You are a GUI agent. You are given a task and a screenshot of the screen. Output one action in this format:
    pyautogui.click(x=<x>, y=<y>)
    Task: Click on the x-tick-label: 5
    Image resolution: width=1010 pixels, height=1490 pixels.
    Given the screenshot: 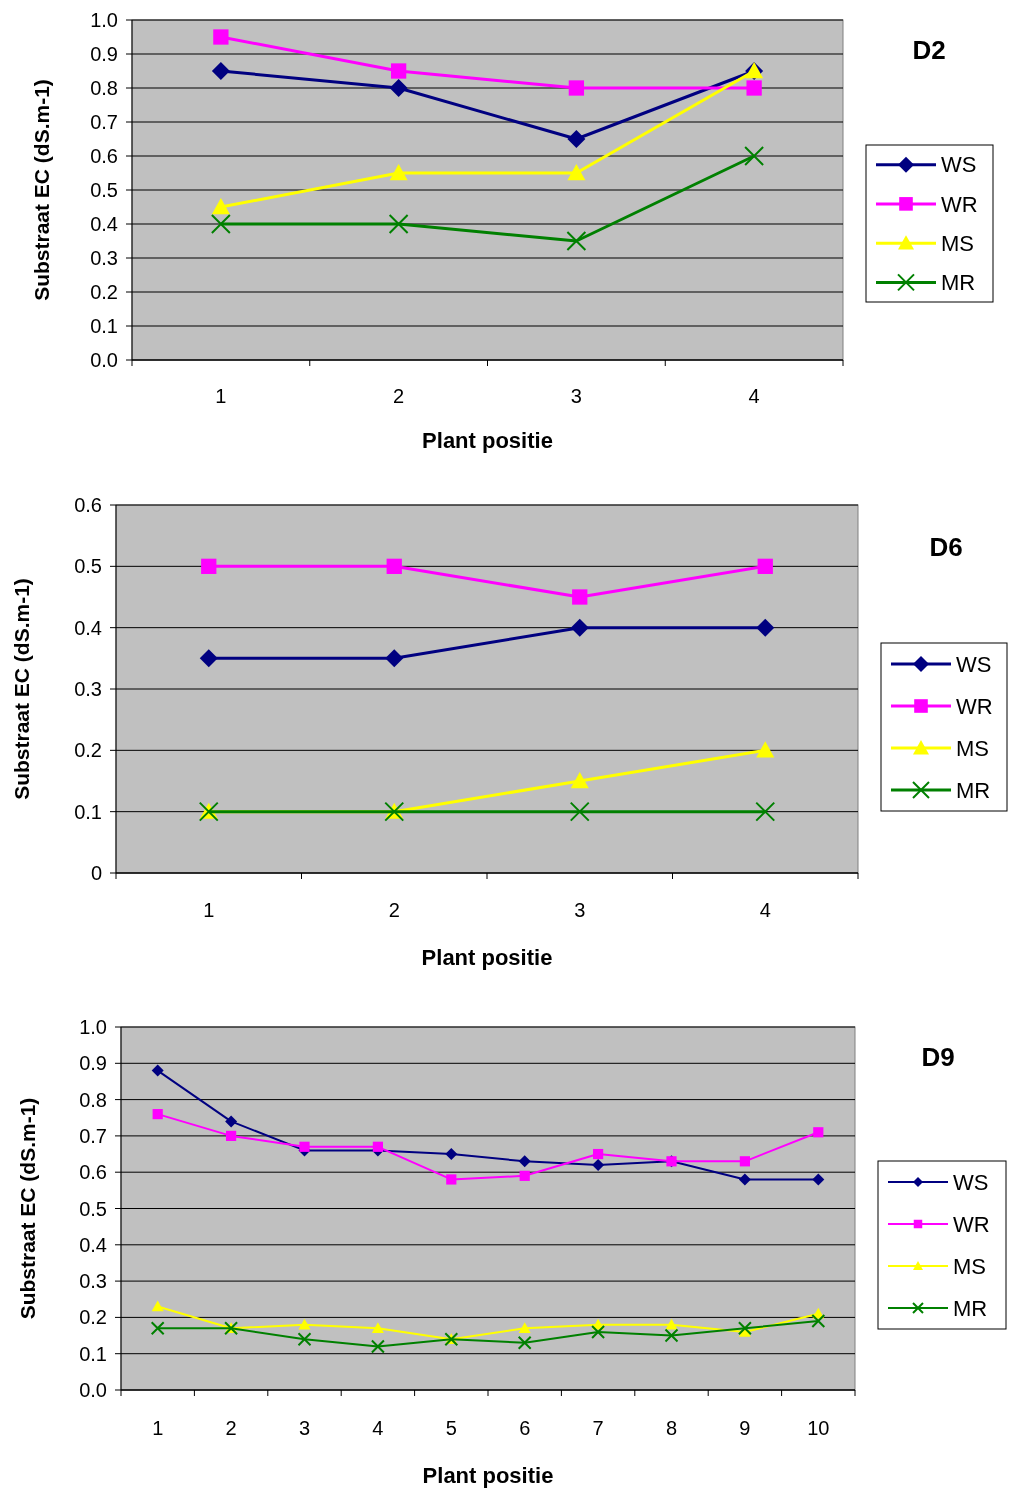 What is the action you would take?
    pyautogui.click(x=451, y=1428)
    